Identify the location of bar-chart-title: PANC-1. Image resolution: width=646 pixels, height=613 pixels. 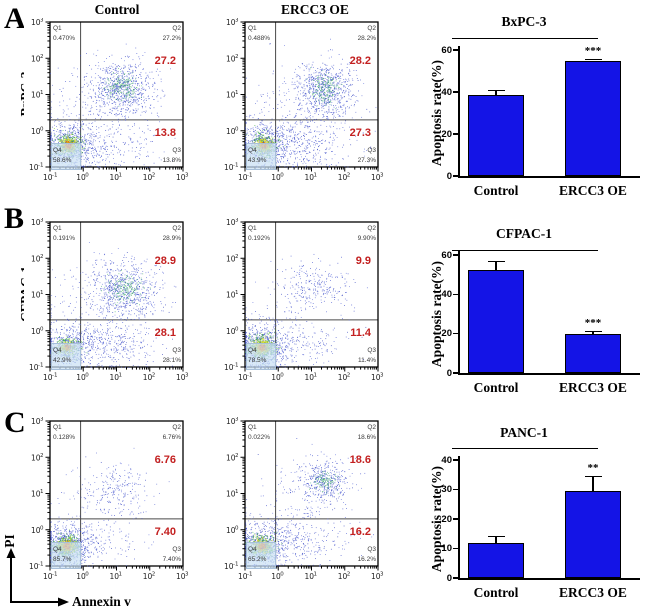
(524, 432).